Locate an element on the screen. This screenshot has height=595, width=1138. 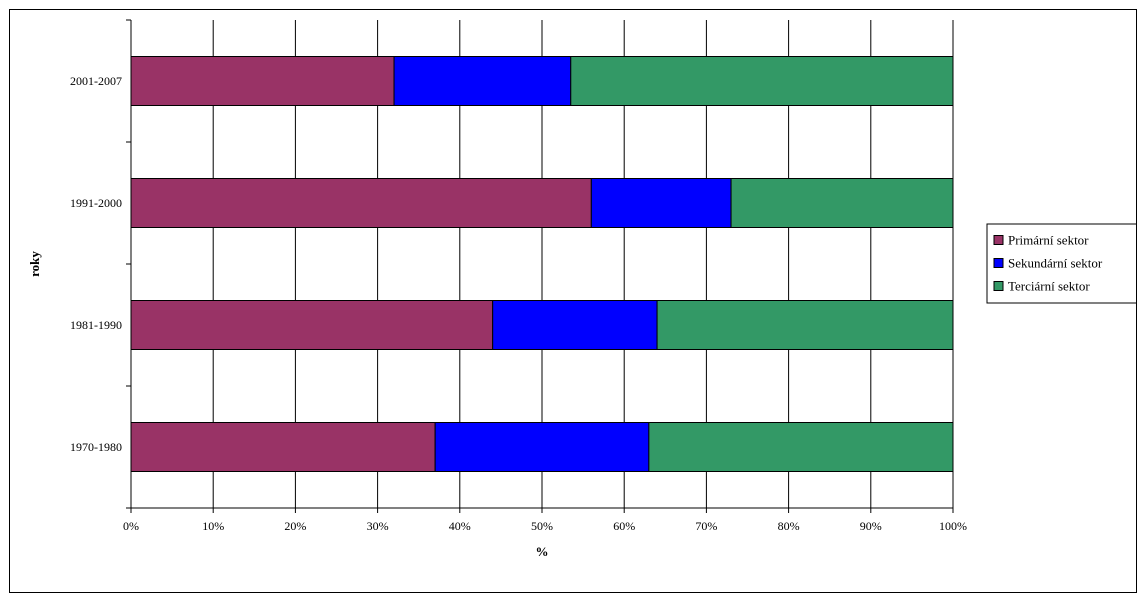
y-tick-label: 2001-2007 is located at coordinates (96, 81).